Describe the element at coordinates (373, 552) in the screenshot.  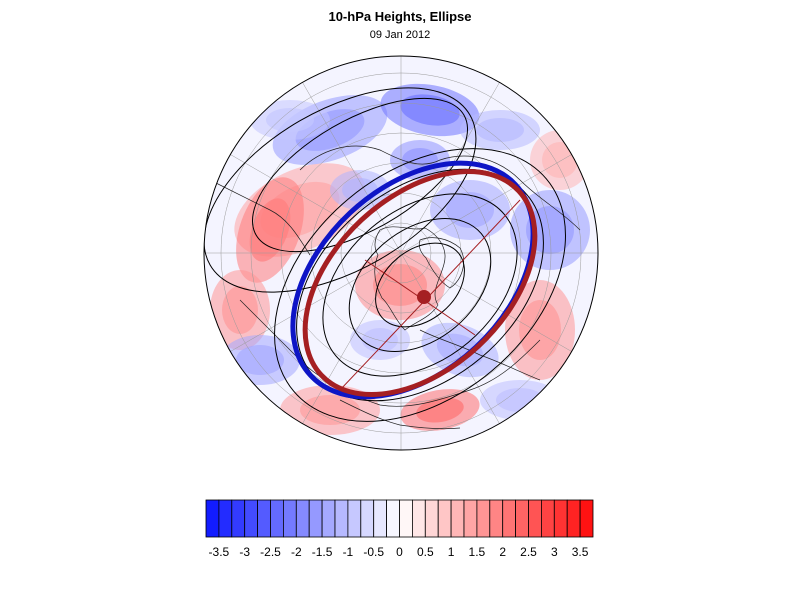
I see `colorbar-tick-label: -0.5` at that location.